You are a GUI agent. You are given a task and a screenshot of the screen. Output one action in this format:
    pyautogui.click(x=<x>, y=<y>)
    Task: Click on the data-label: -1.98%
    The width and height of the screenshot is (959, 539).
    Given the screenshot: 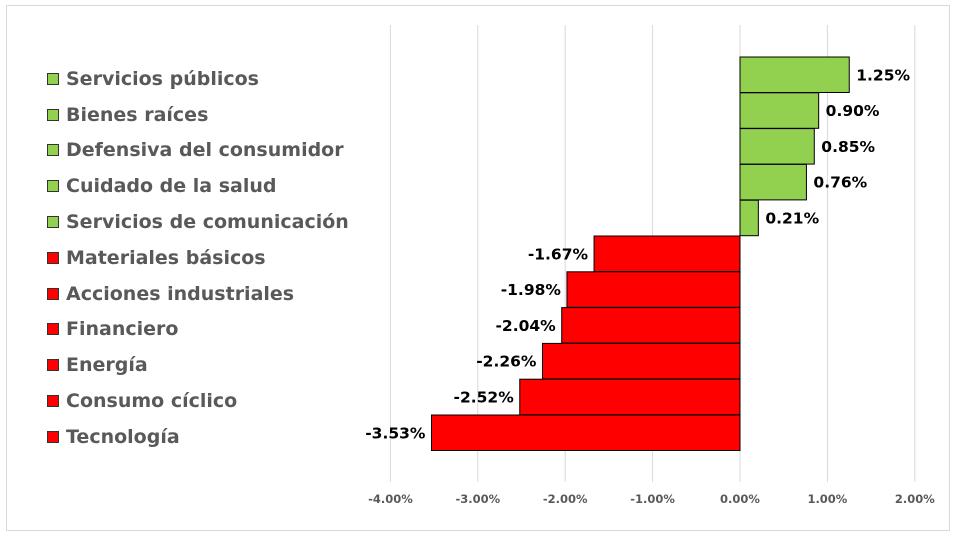 What is the action you would take?
    pyautogui.click(x=531, y=290)
    